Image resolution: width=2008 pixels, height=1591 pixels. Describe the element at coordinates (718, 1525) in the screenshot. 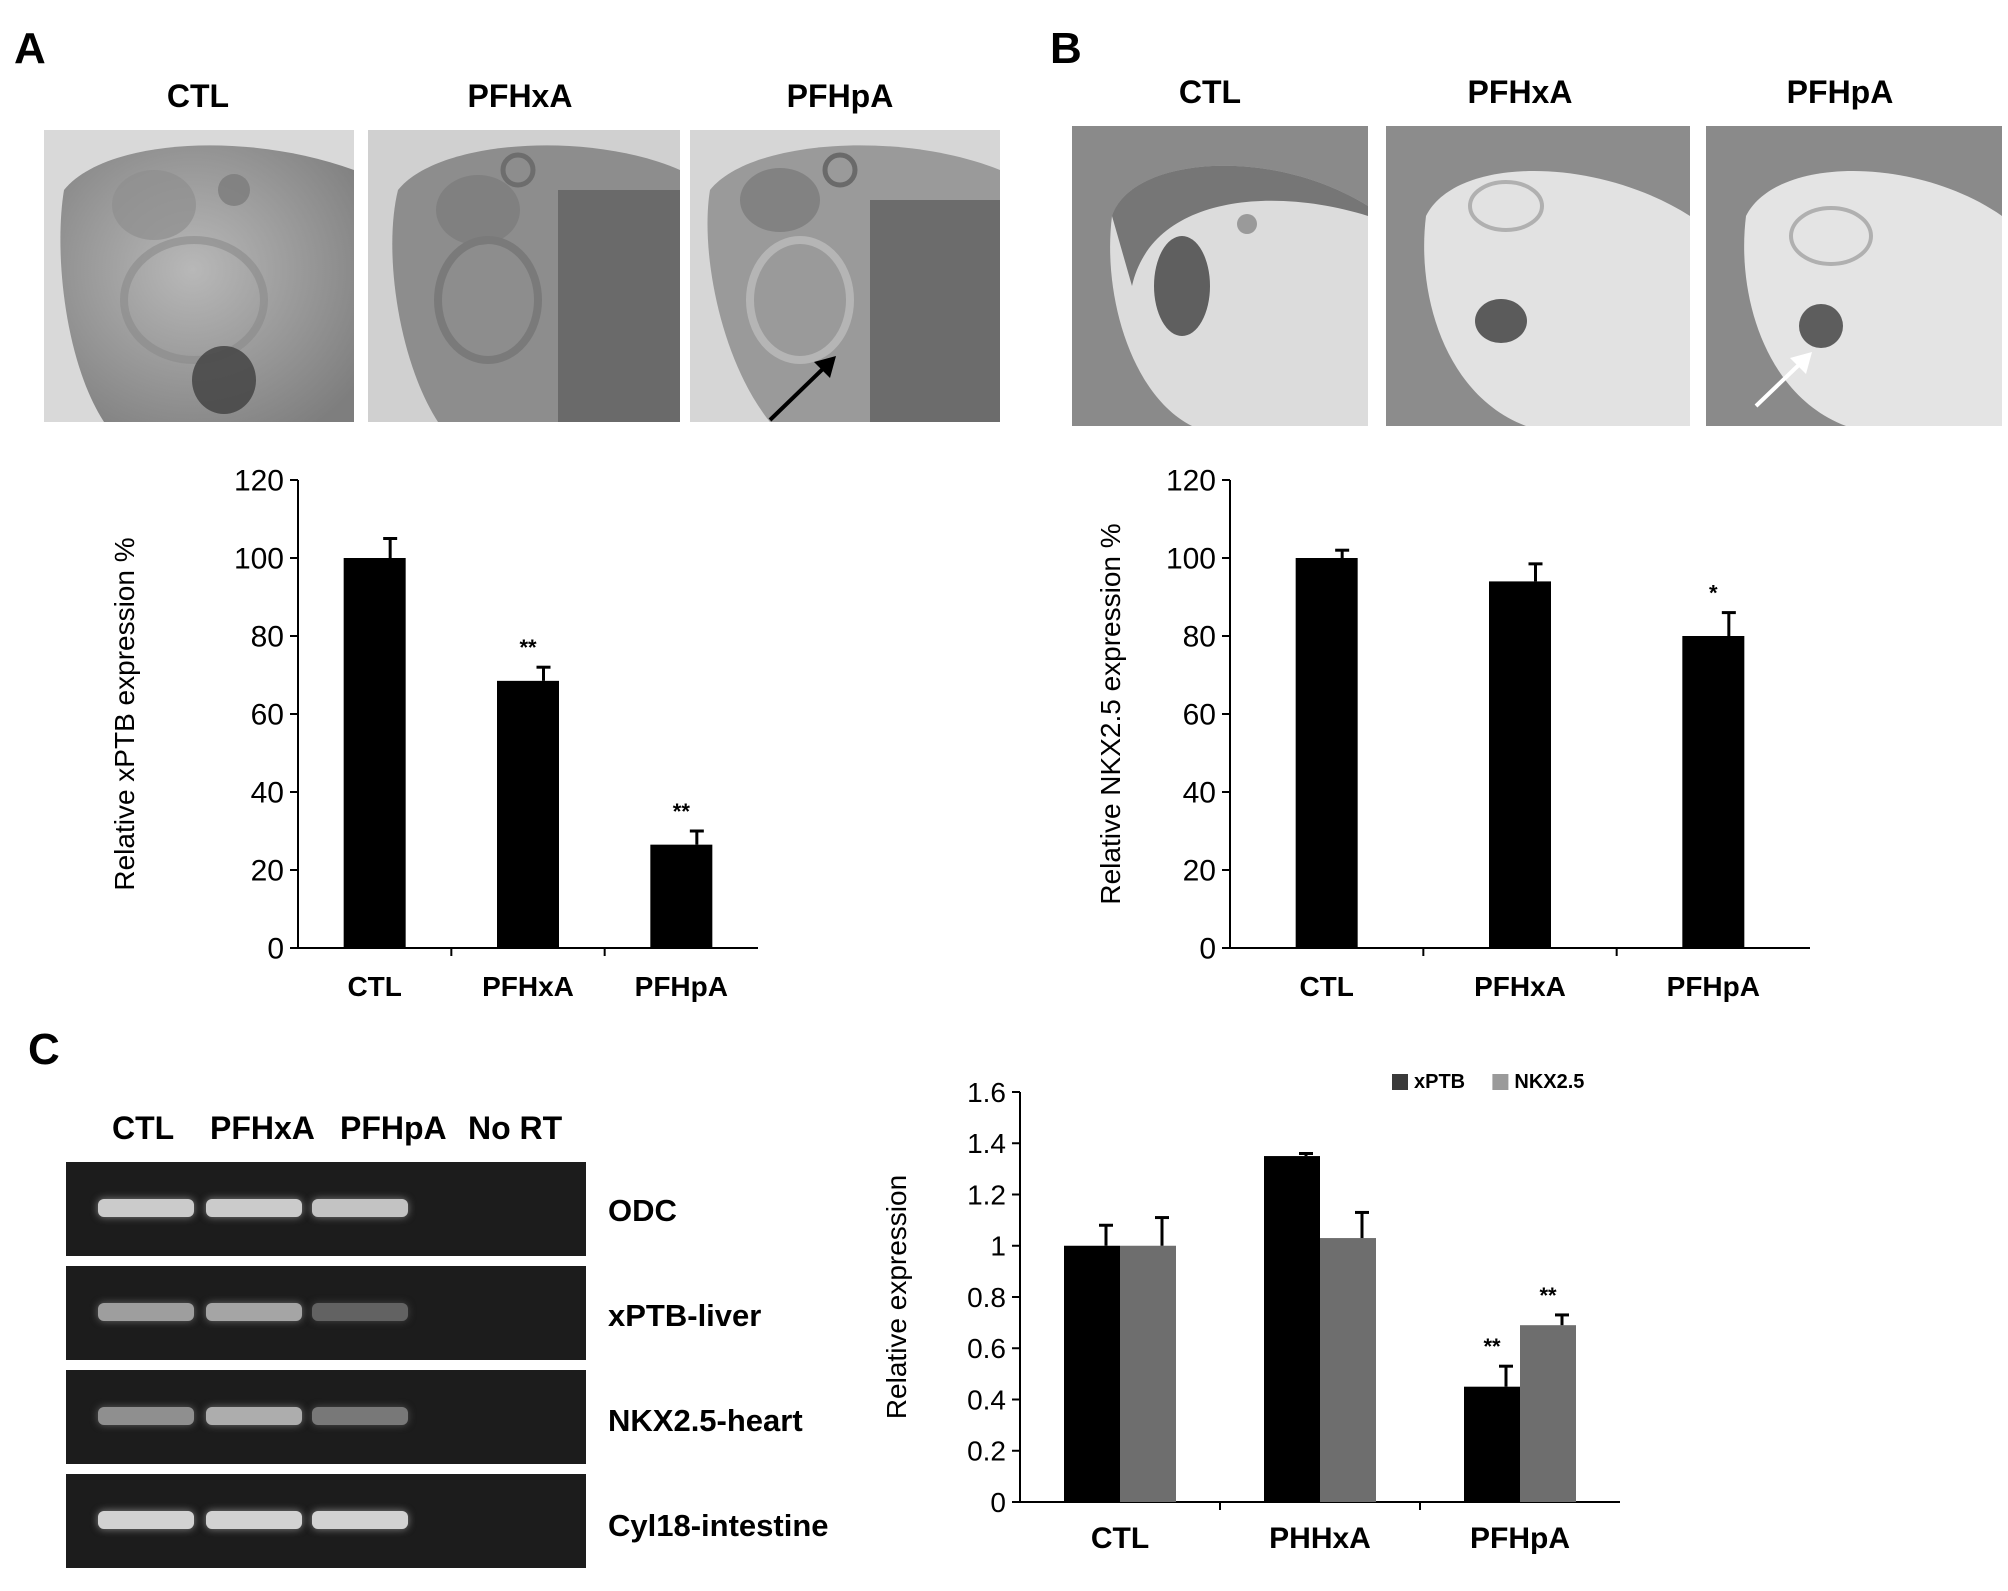

I see `gel-row-label-cyl18-intestine: Cyl18-intestine` at that location.